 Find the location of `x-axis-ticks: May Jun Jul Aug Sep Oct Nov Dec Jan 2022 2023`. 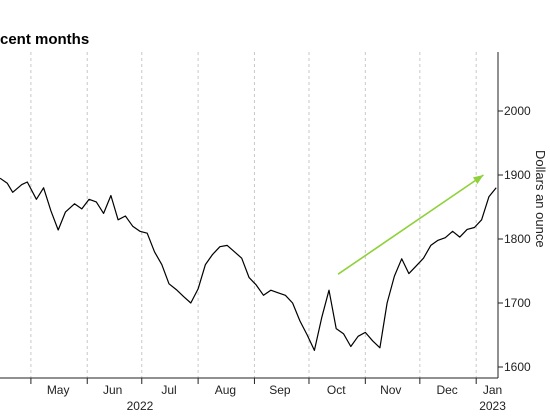

x-axis-ticks: May Jun Jul Aug Sep Oct Nov Dec Jan 2022 2023 is located at coordinates (276, 398).